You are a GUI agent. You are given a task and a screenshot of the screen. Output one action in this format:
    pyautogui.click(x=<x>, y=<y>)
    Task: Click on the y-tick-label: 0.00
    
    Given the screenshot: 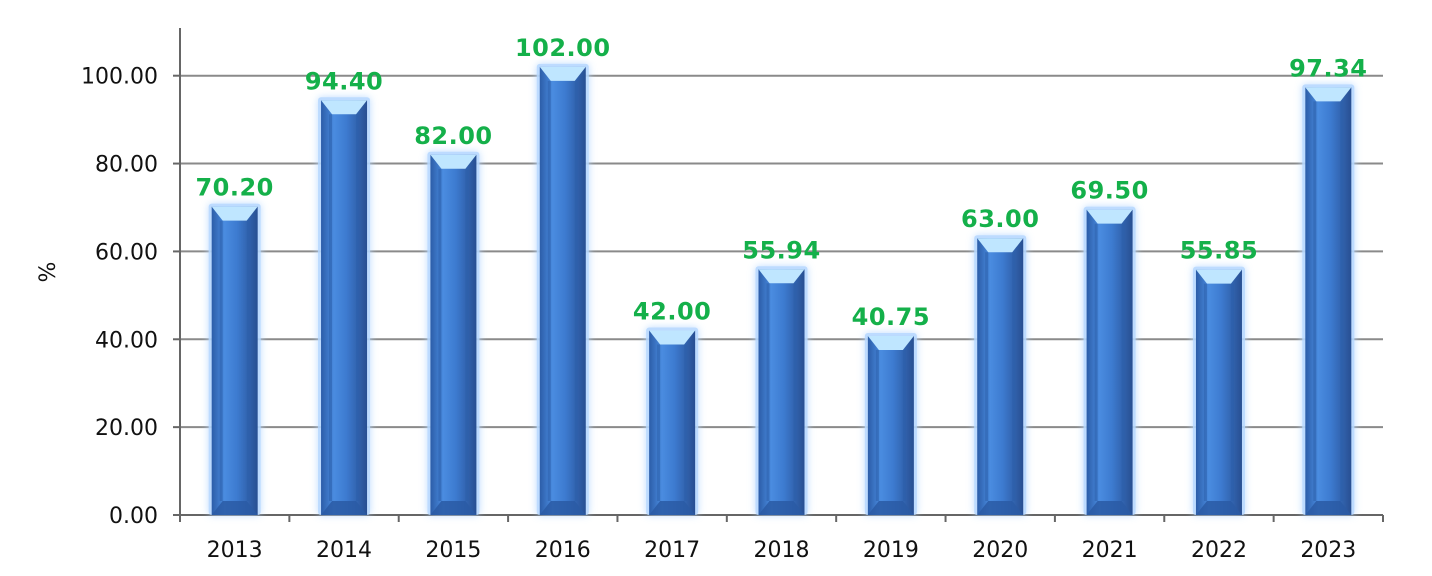 What is the action you would take?
    pyautogui.click(x=133, y=516)
    